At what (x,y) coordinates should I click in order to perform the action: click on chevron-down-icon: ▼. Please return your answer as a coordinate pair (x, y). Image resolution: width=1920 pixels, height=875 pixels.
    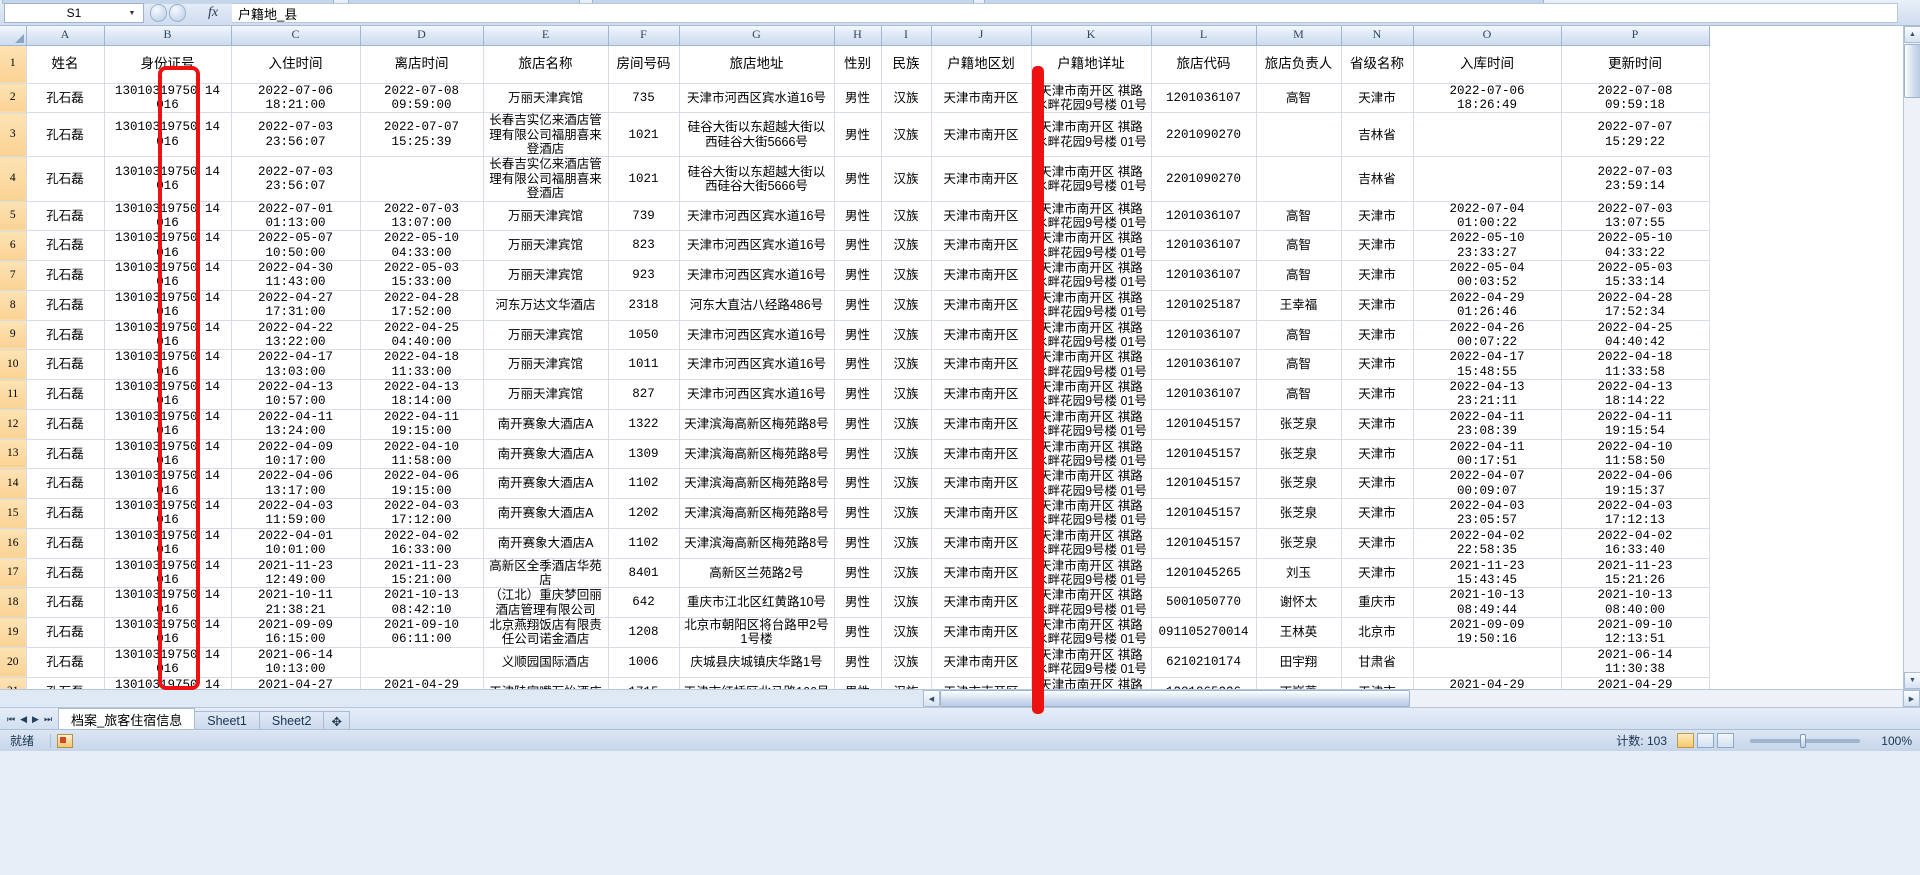
    Looking at the image, I should click on (132, 13).